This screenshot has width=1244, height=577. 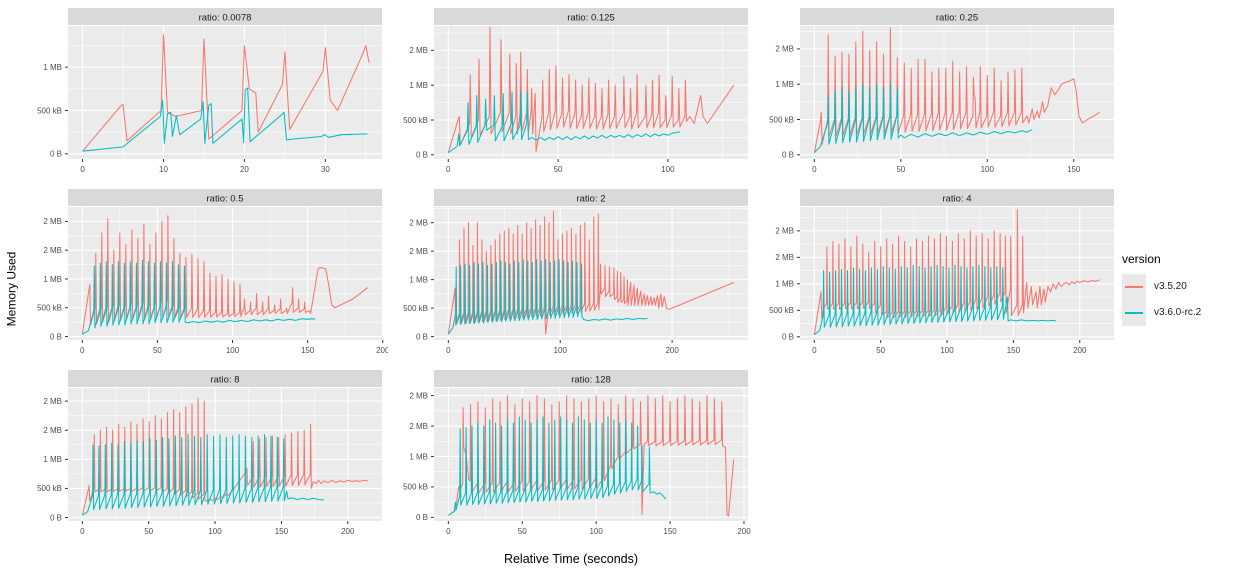 What do you see at coordinates (224, 380) in the screenshot?
I see `facet-strip-title: ratio: 8` at bounding box center [224, 380].